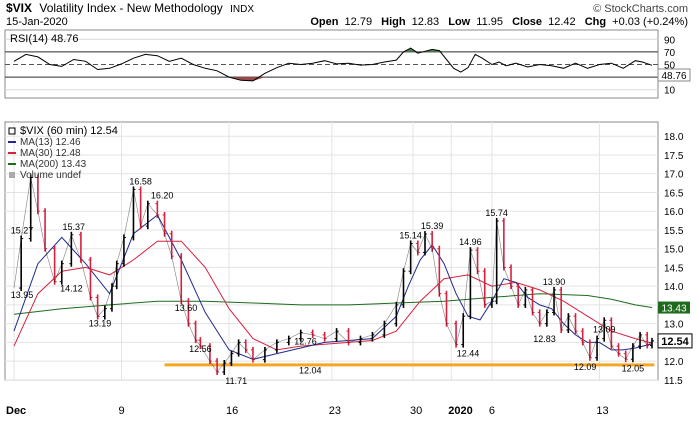 The image size is (698, 429). Describe the element at coordinates (674, 250) in the screenshot. I see `price-tick-label: 15.0` at that location.